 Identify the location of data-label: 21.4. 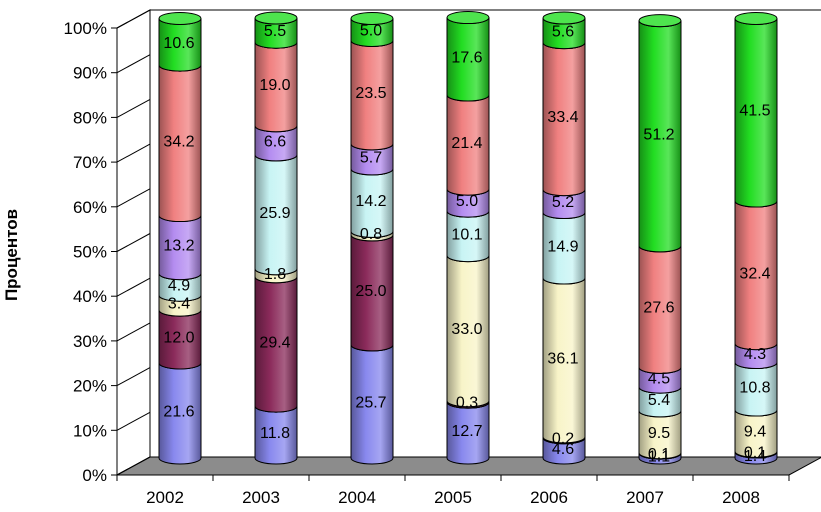
(466, 143).